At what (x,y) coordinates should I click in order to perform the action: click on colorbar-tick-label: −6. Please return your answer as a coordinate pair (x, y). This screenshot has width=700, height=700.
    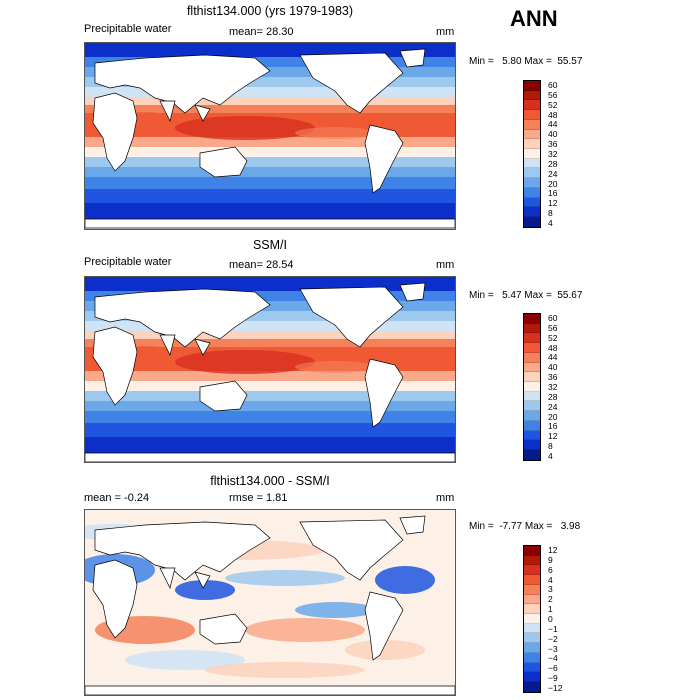
    Looking at the image, I should click on (553, 668).